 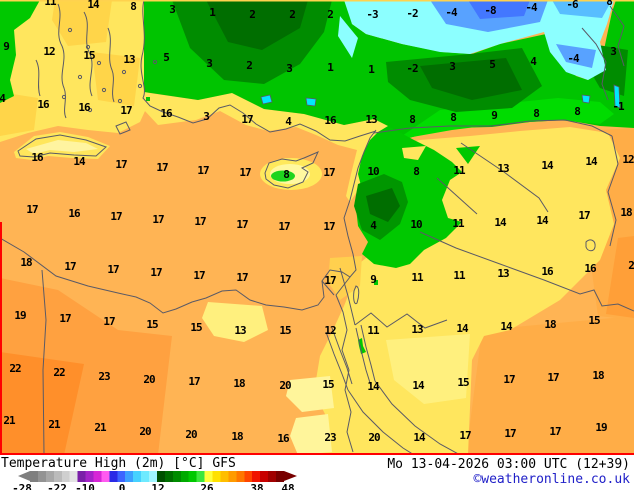 I want to click on legend-tick: 26, so click(x=207, y=486).